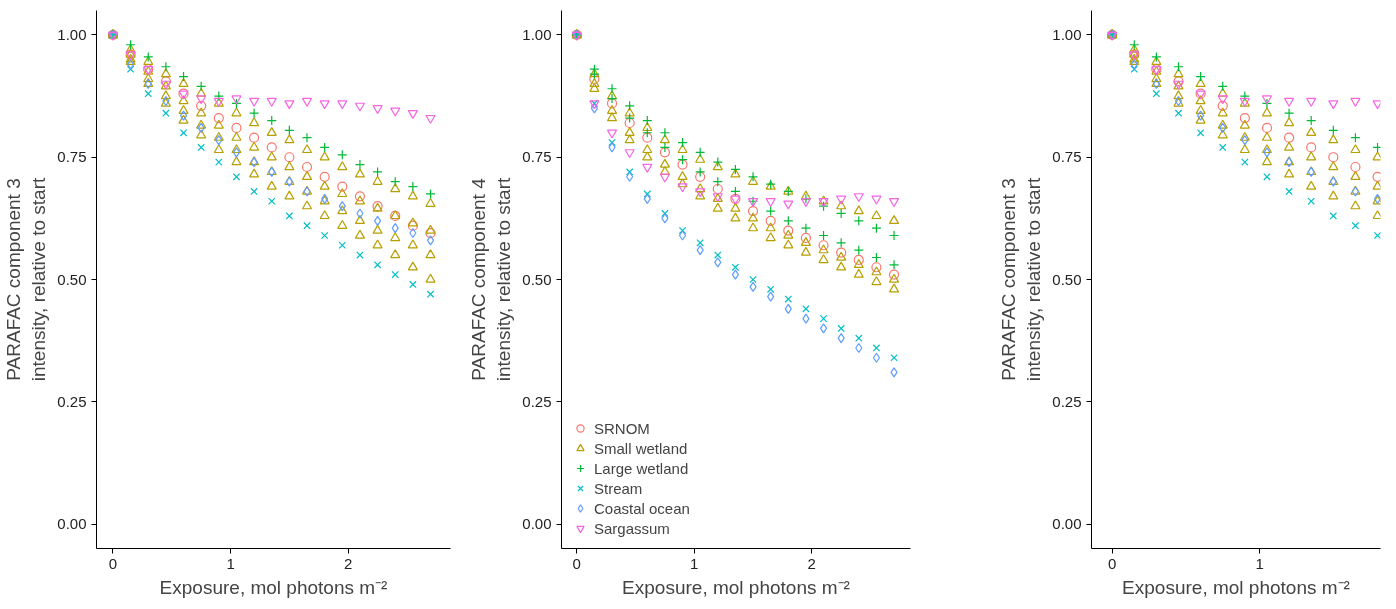 This screenshot has width=1396, height=609. What do you see at coordinates (622, 428) in the screenshot?
I see `legend-label: SRNOM` at bounding box center [622, 428].